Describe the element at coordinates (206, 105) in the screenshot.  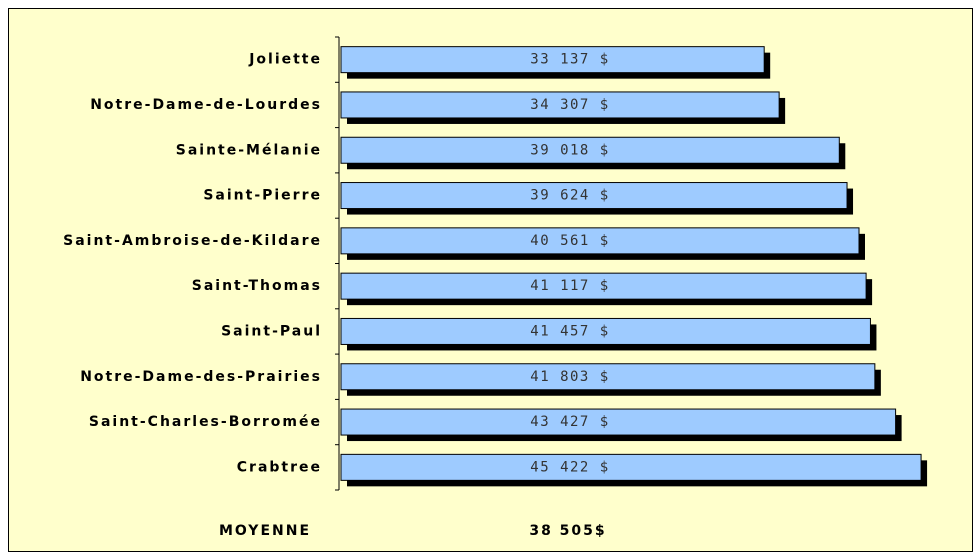
I see `category-label: Notre-Dame-de-Lourdes` at that location.